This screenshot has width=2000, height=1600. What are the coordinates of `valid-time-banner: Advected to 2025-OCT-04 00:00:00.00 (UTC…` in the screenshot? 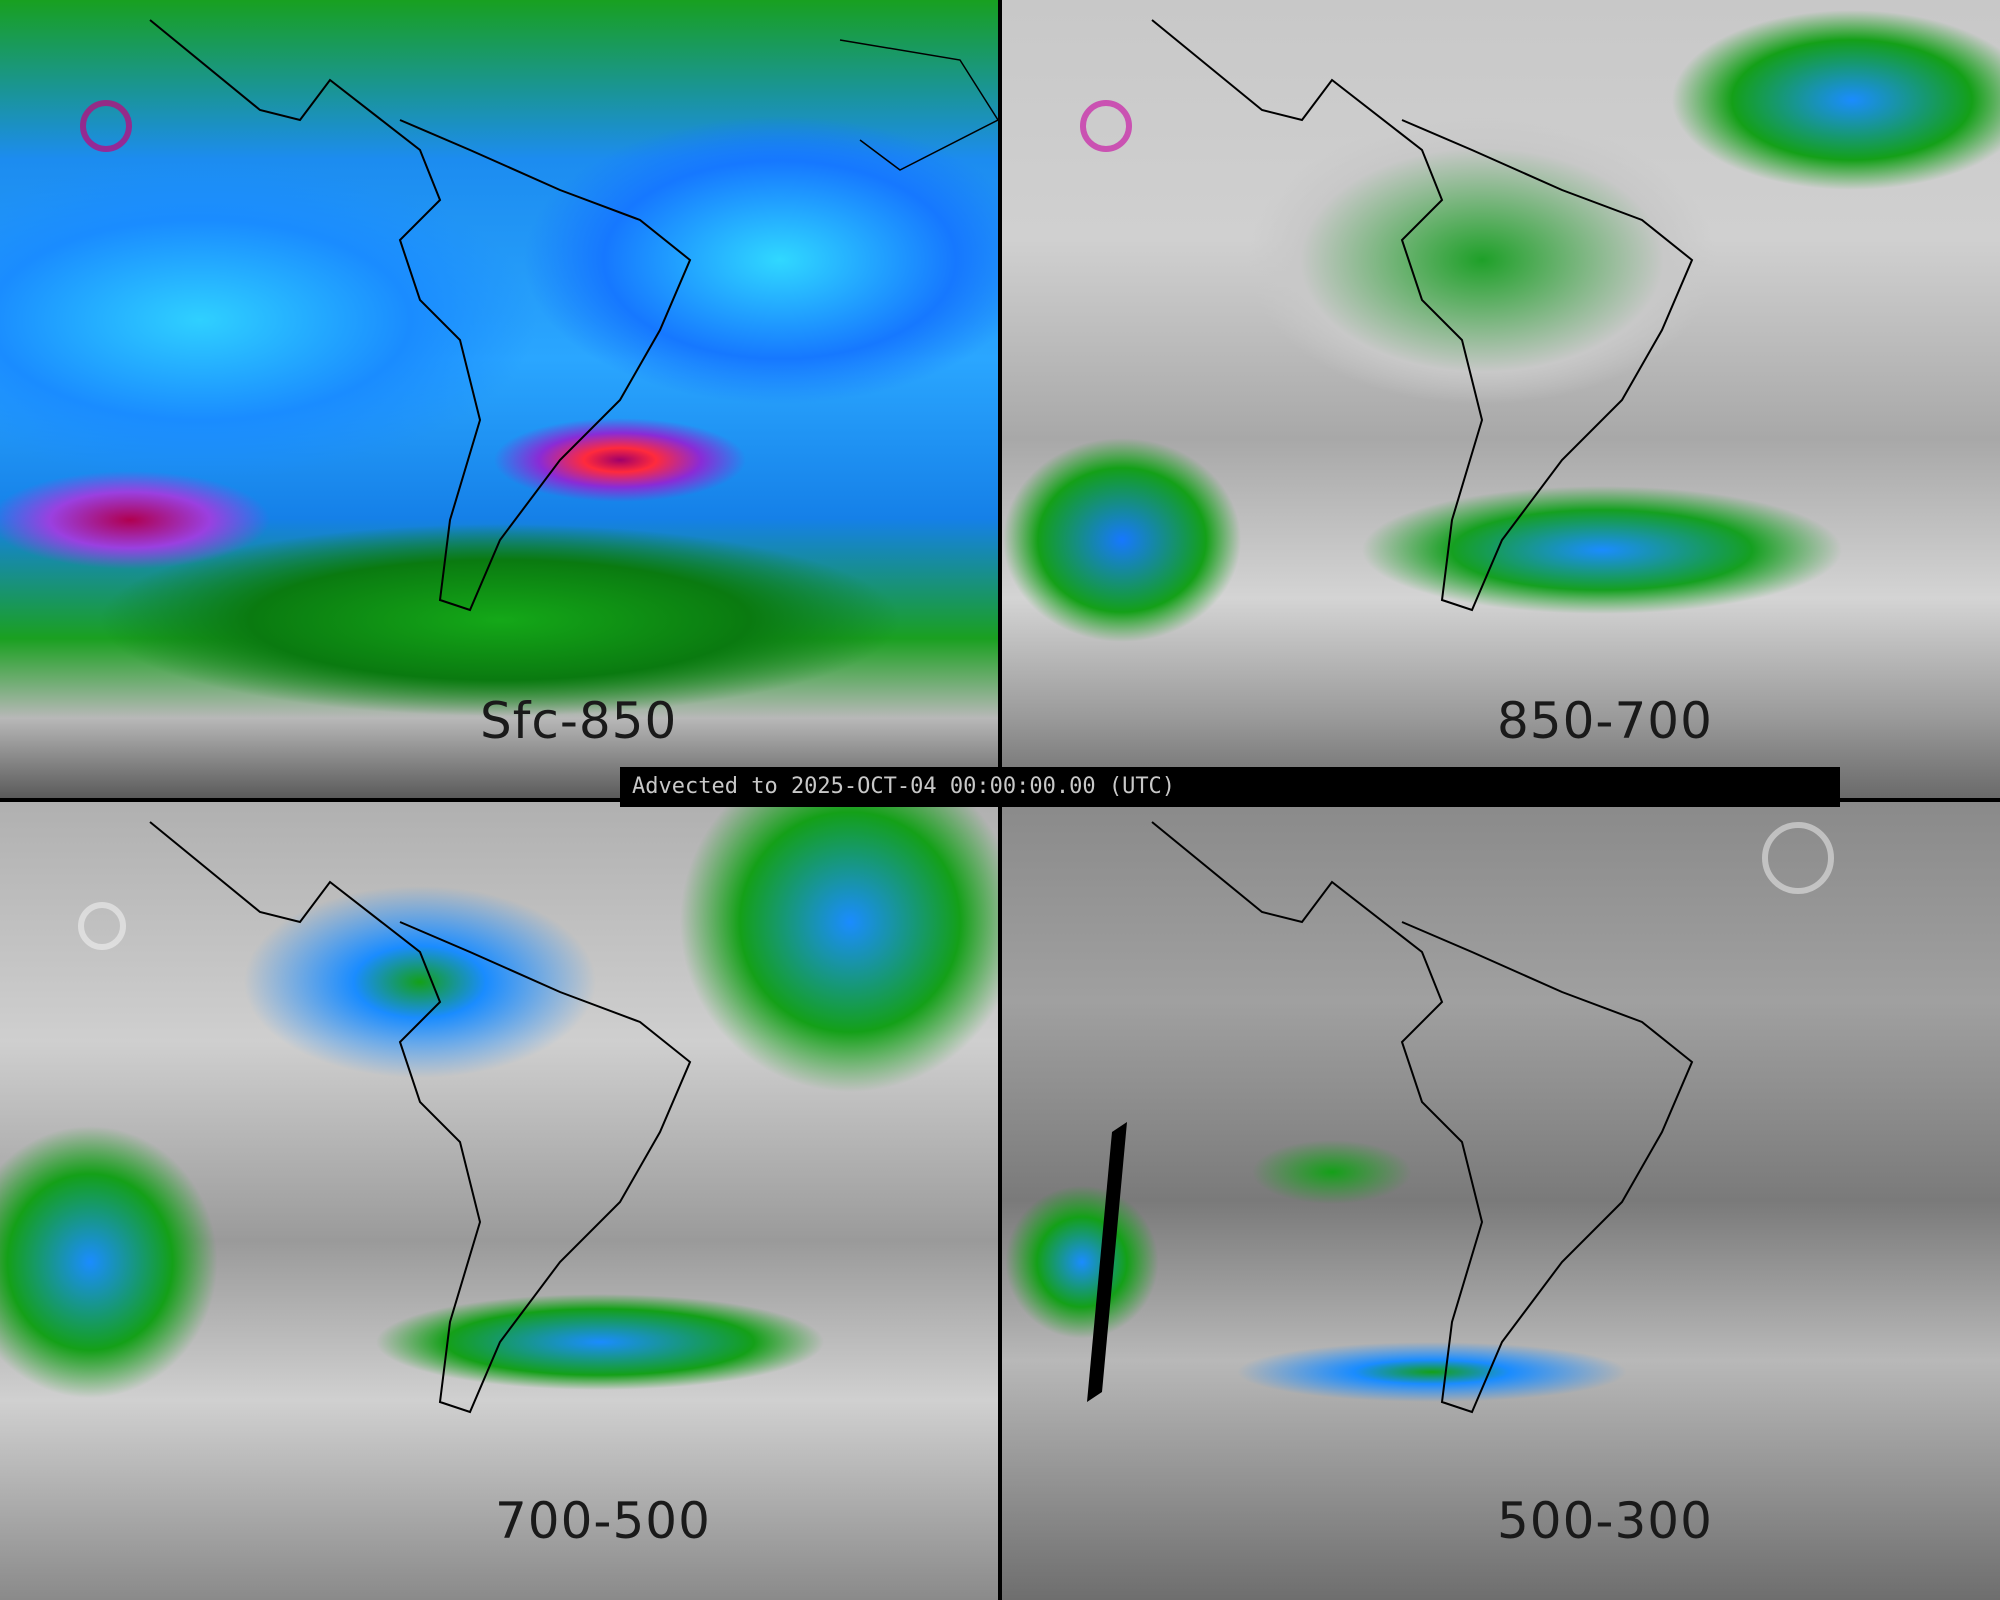 It's located at (1230, 787).